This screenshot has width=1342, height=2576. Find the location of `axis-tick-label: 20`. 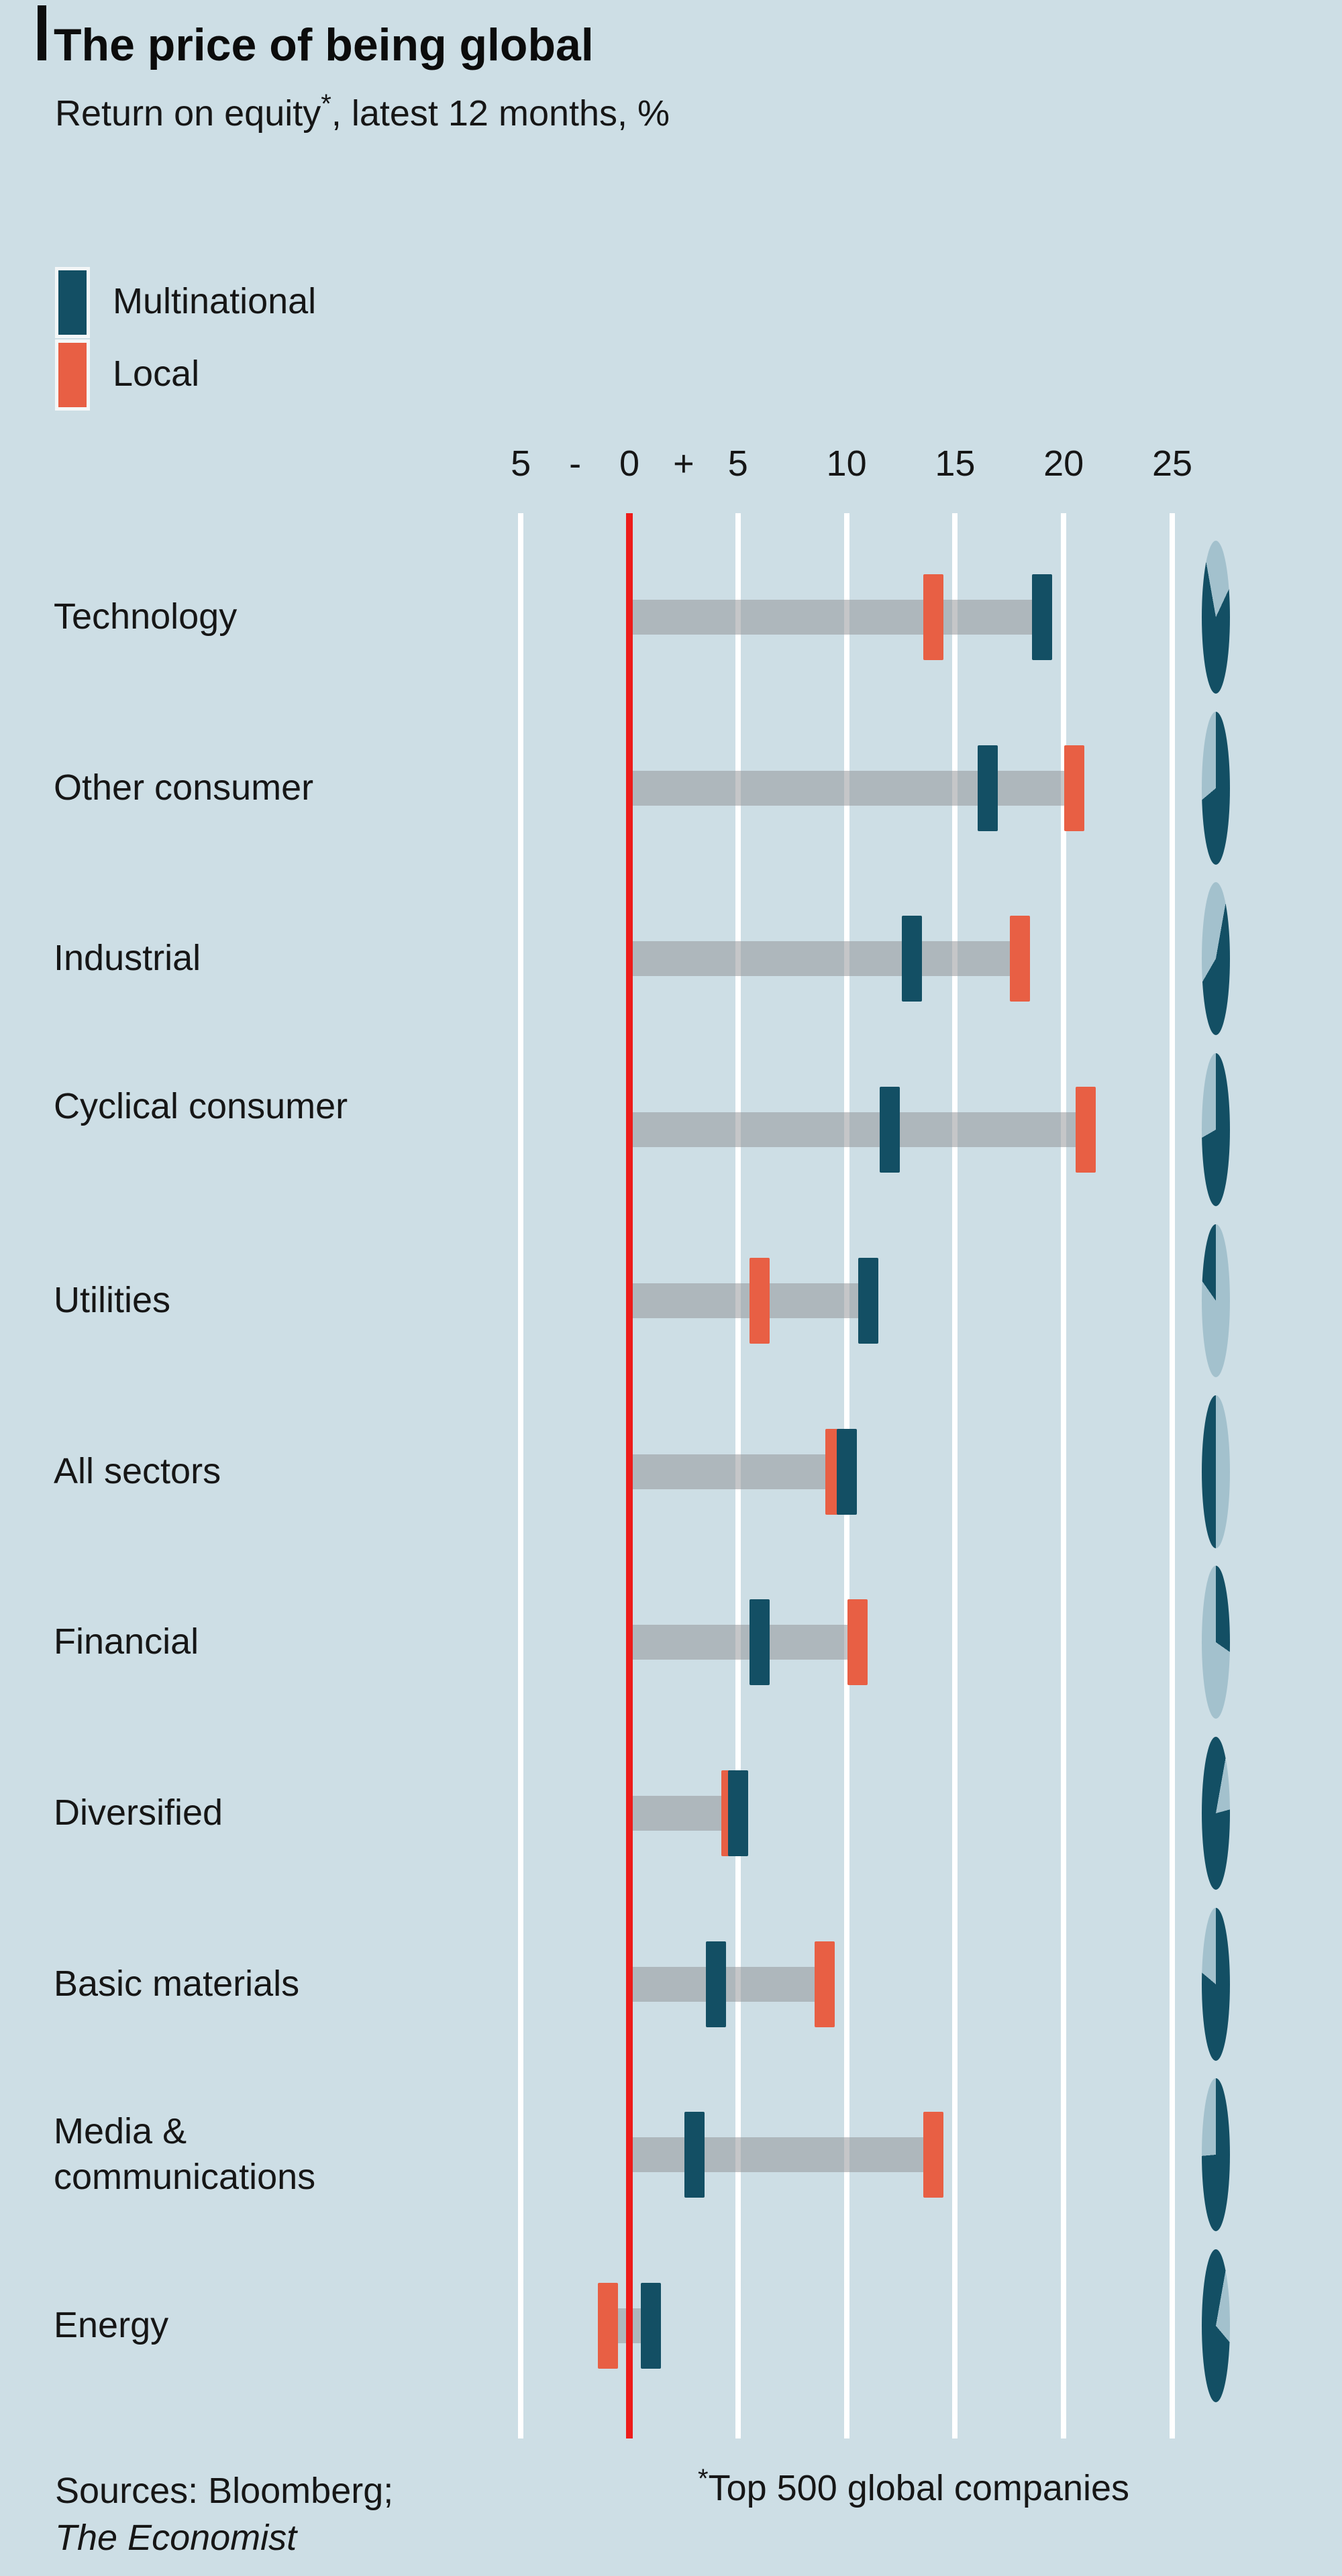

axis-tick-label: 20 is located at coordinates (1063, 463).